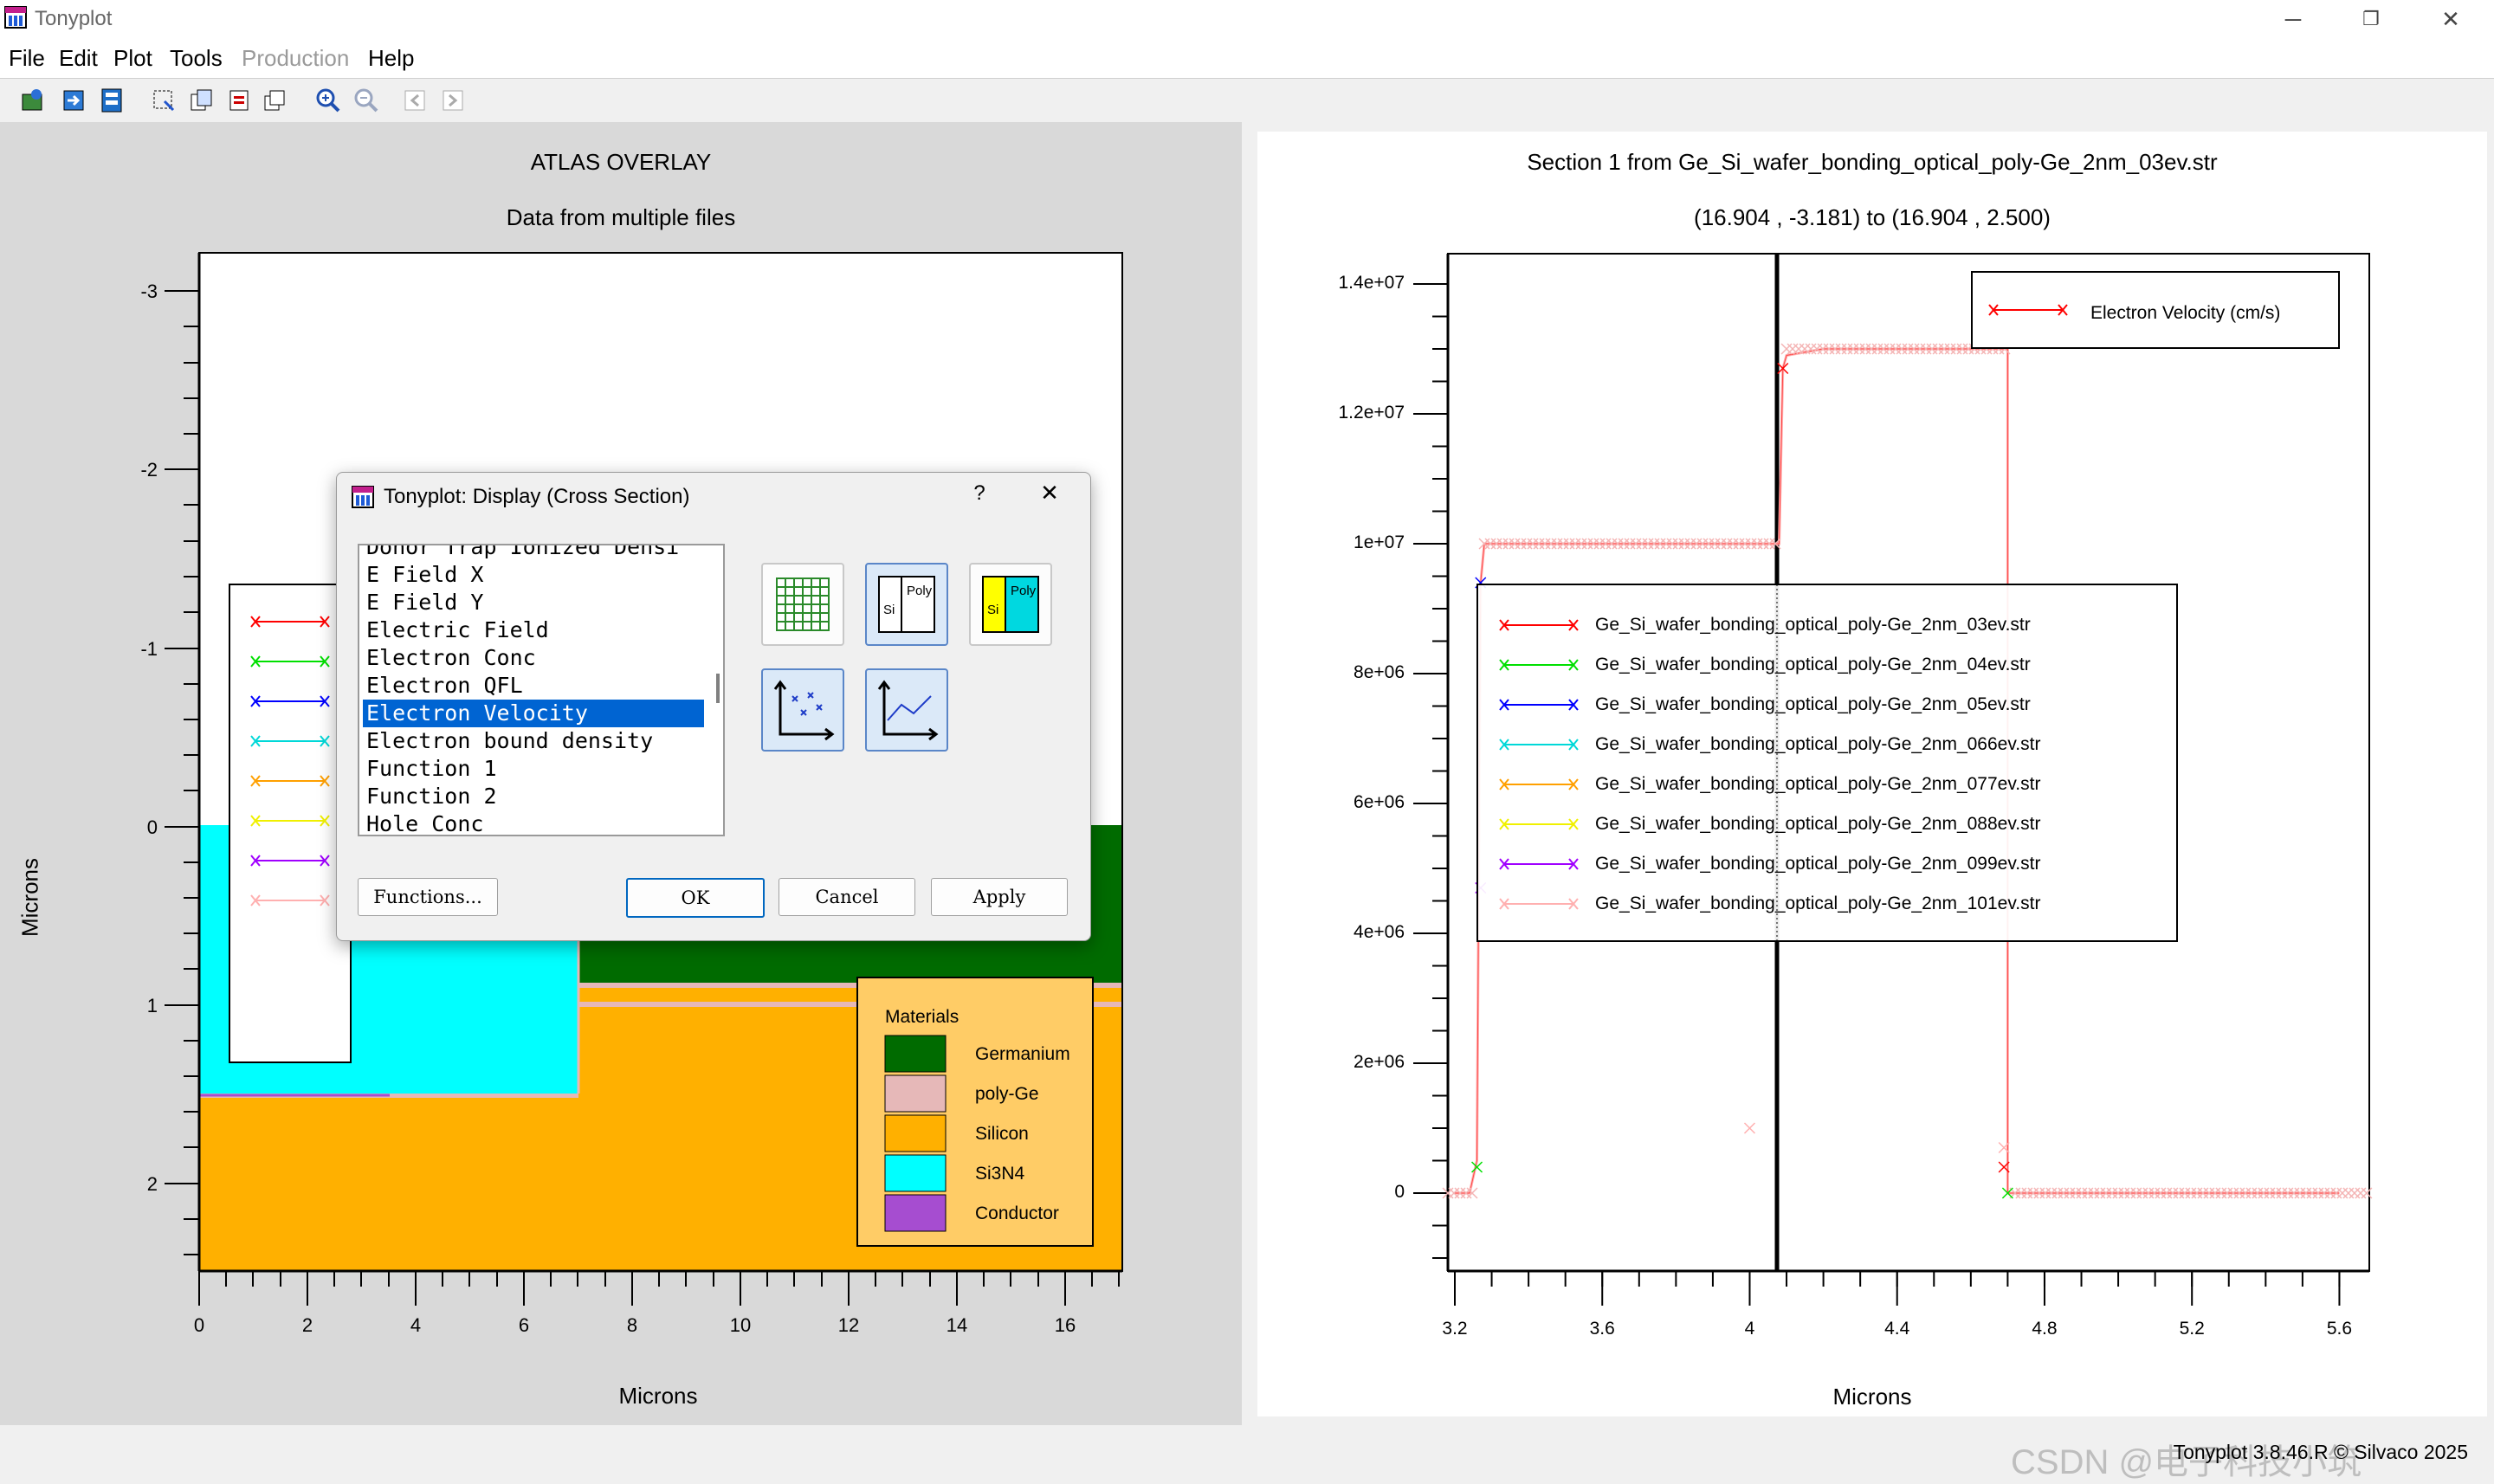  What do you see at coordinates (29, 898) in the screenshot?
I see `left-y-axis-label: Microns` at bounding box center [29, 898].